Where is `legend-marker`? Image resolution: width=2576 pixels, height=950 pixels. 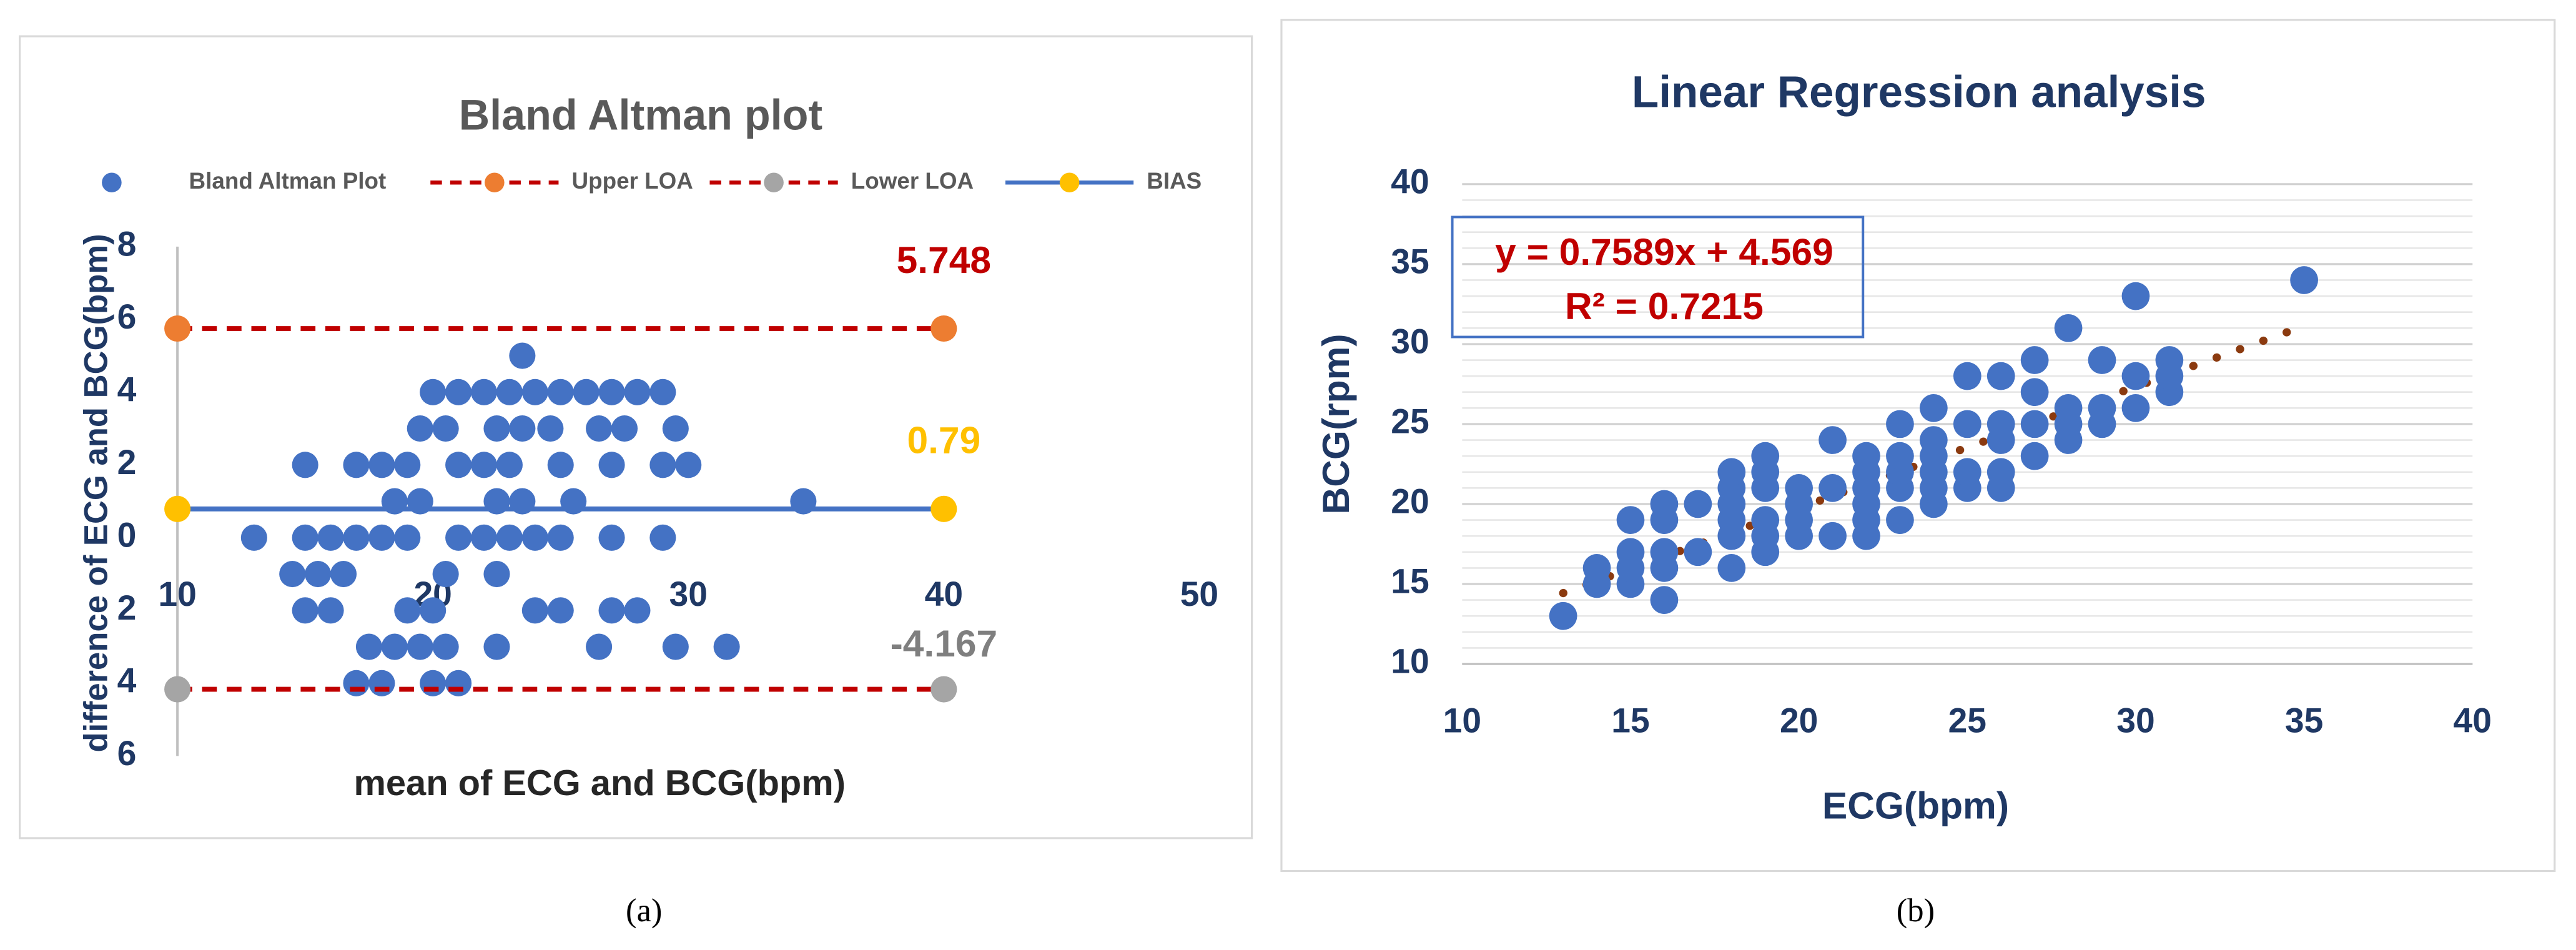 legend-marker is located at coordinates (774, 182).